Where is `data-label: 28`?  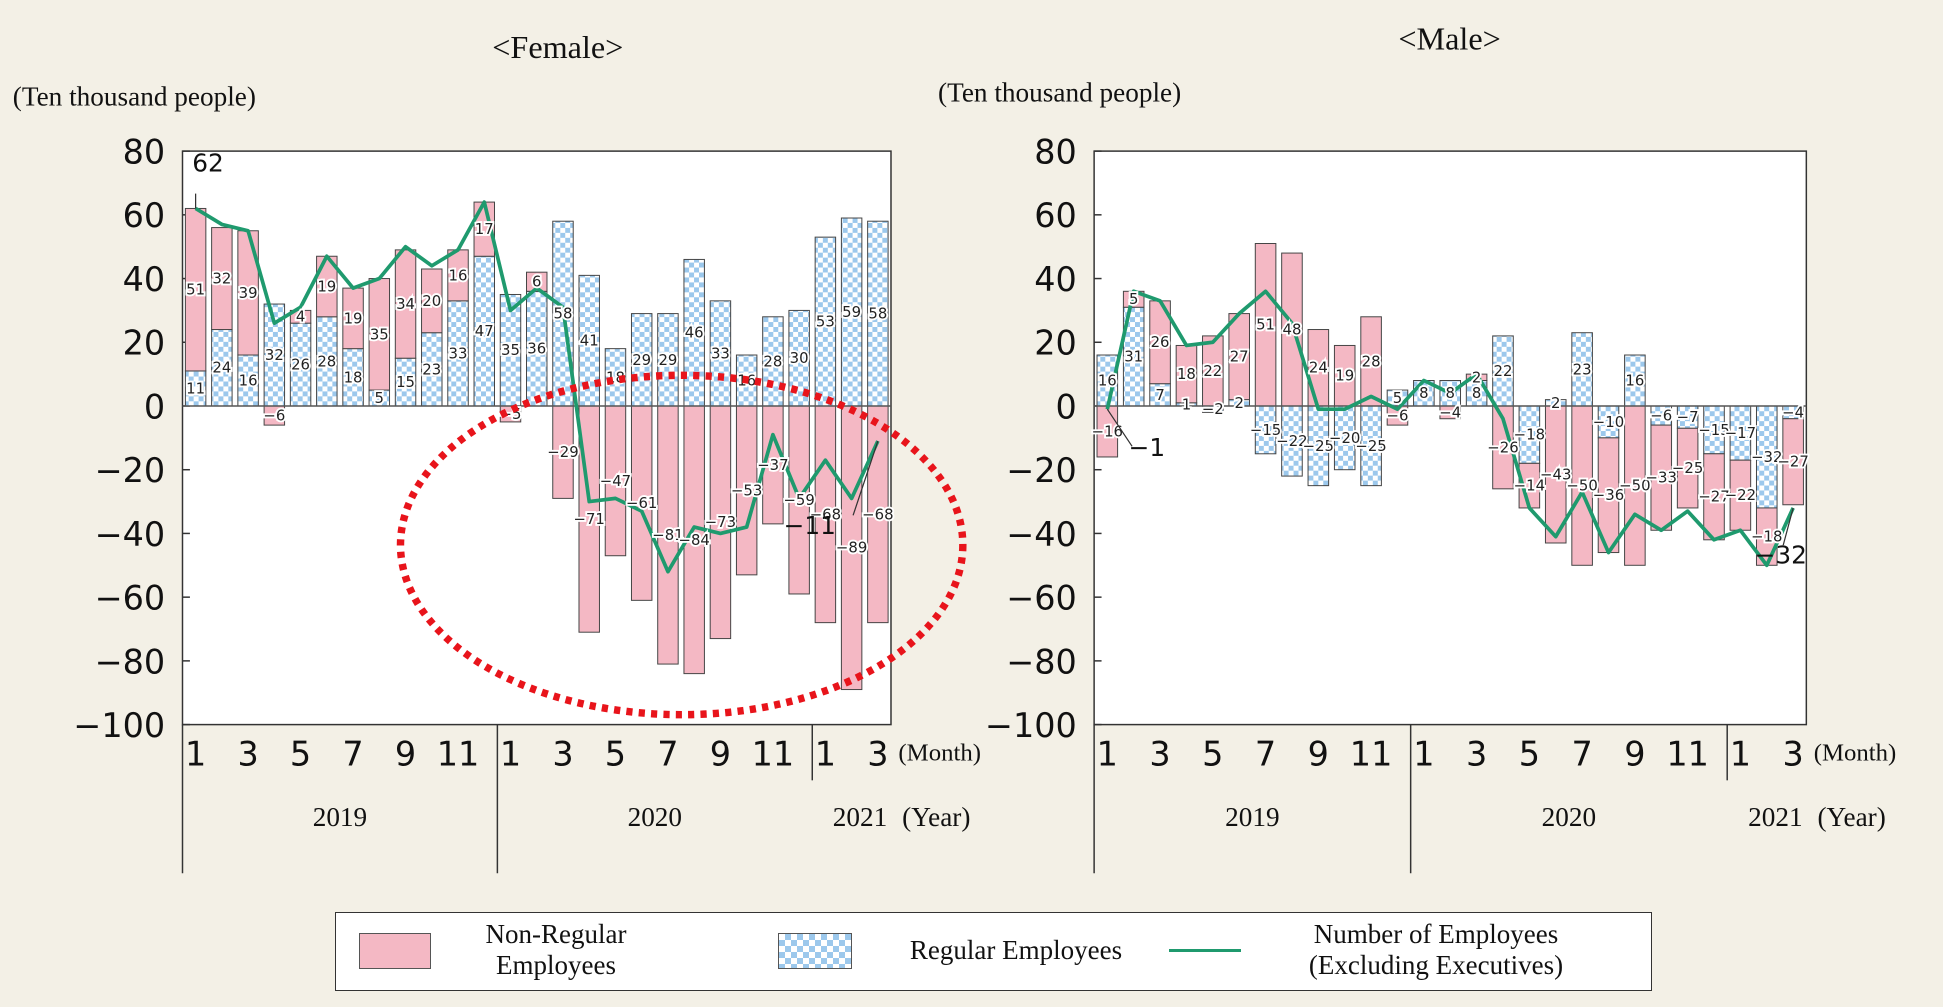
data-label: 28 is located at coordinates (1371, 361).